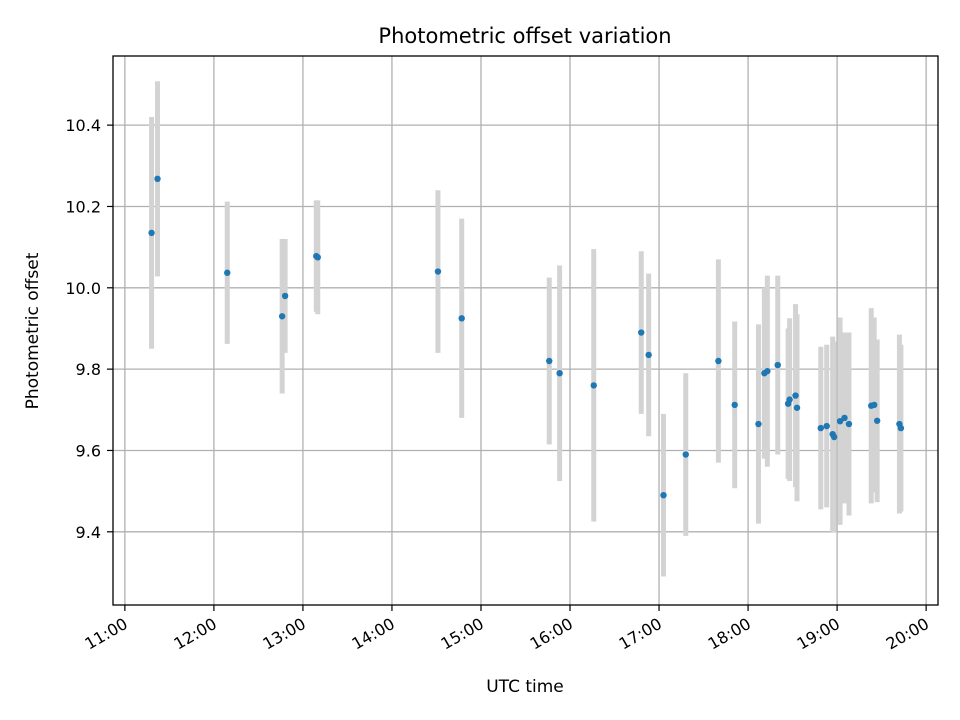  What do you see at coordinates (83, 288) in the screenshot?
I see `y-tick-label: 10.0` at bounding box center [83, 288].